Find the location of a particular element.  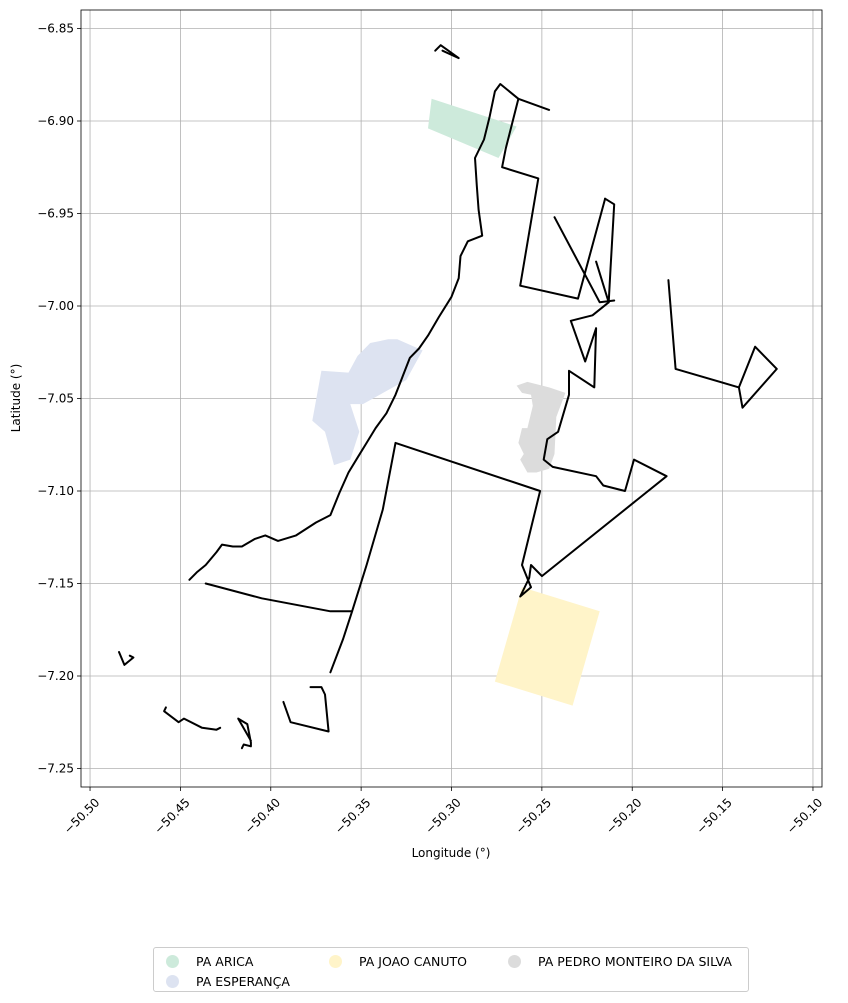

settlement-polygon-pa-pedro-monteiro-da-silva is located at coordinates (541, 427).